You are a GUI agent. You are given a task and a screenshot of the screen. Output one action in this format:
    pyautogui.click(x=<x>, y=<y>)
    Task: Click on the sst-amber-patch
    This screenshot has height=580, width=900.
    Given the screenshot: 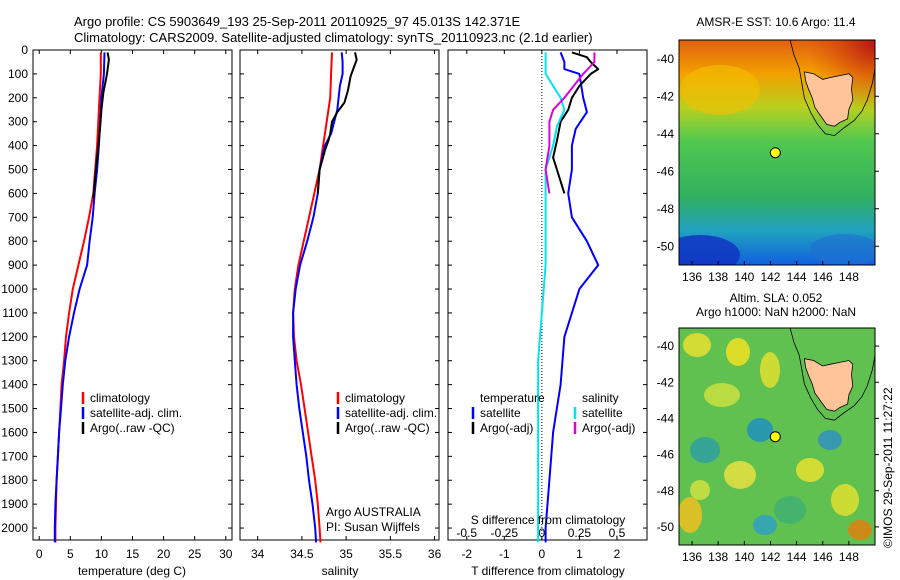 What is the action you would take?
    pyautogui.click(x=720, y=90)
    